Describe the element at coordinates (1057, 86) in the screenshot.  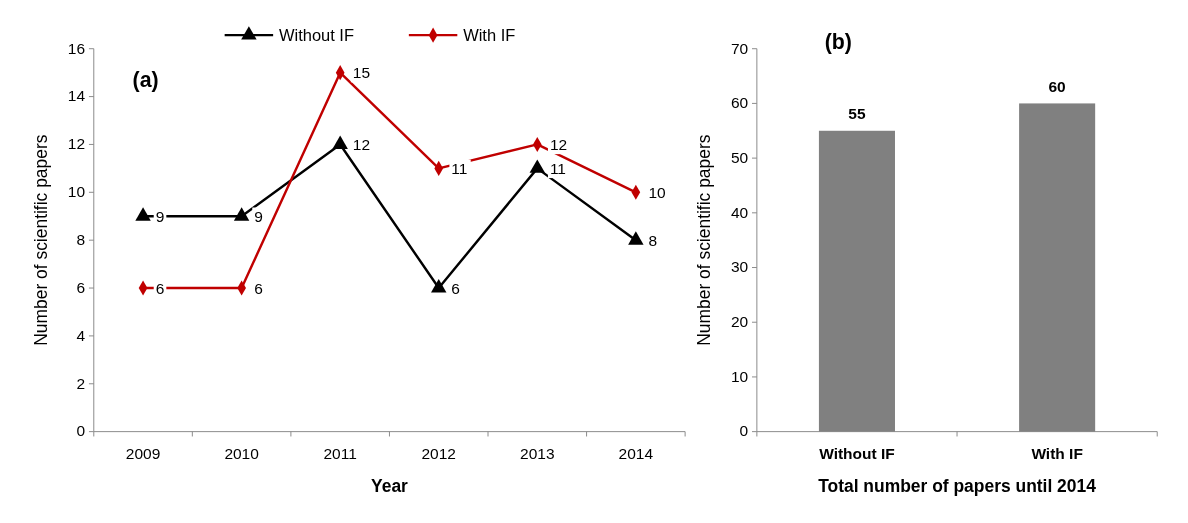
I see `data-label: 60` at that location.